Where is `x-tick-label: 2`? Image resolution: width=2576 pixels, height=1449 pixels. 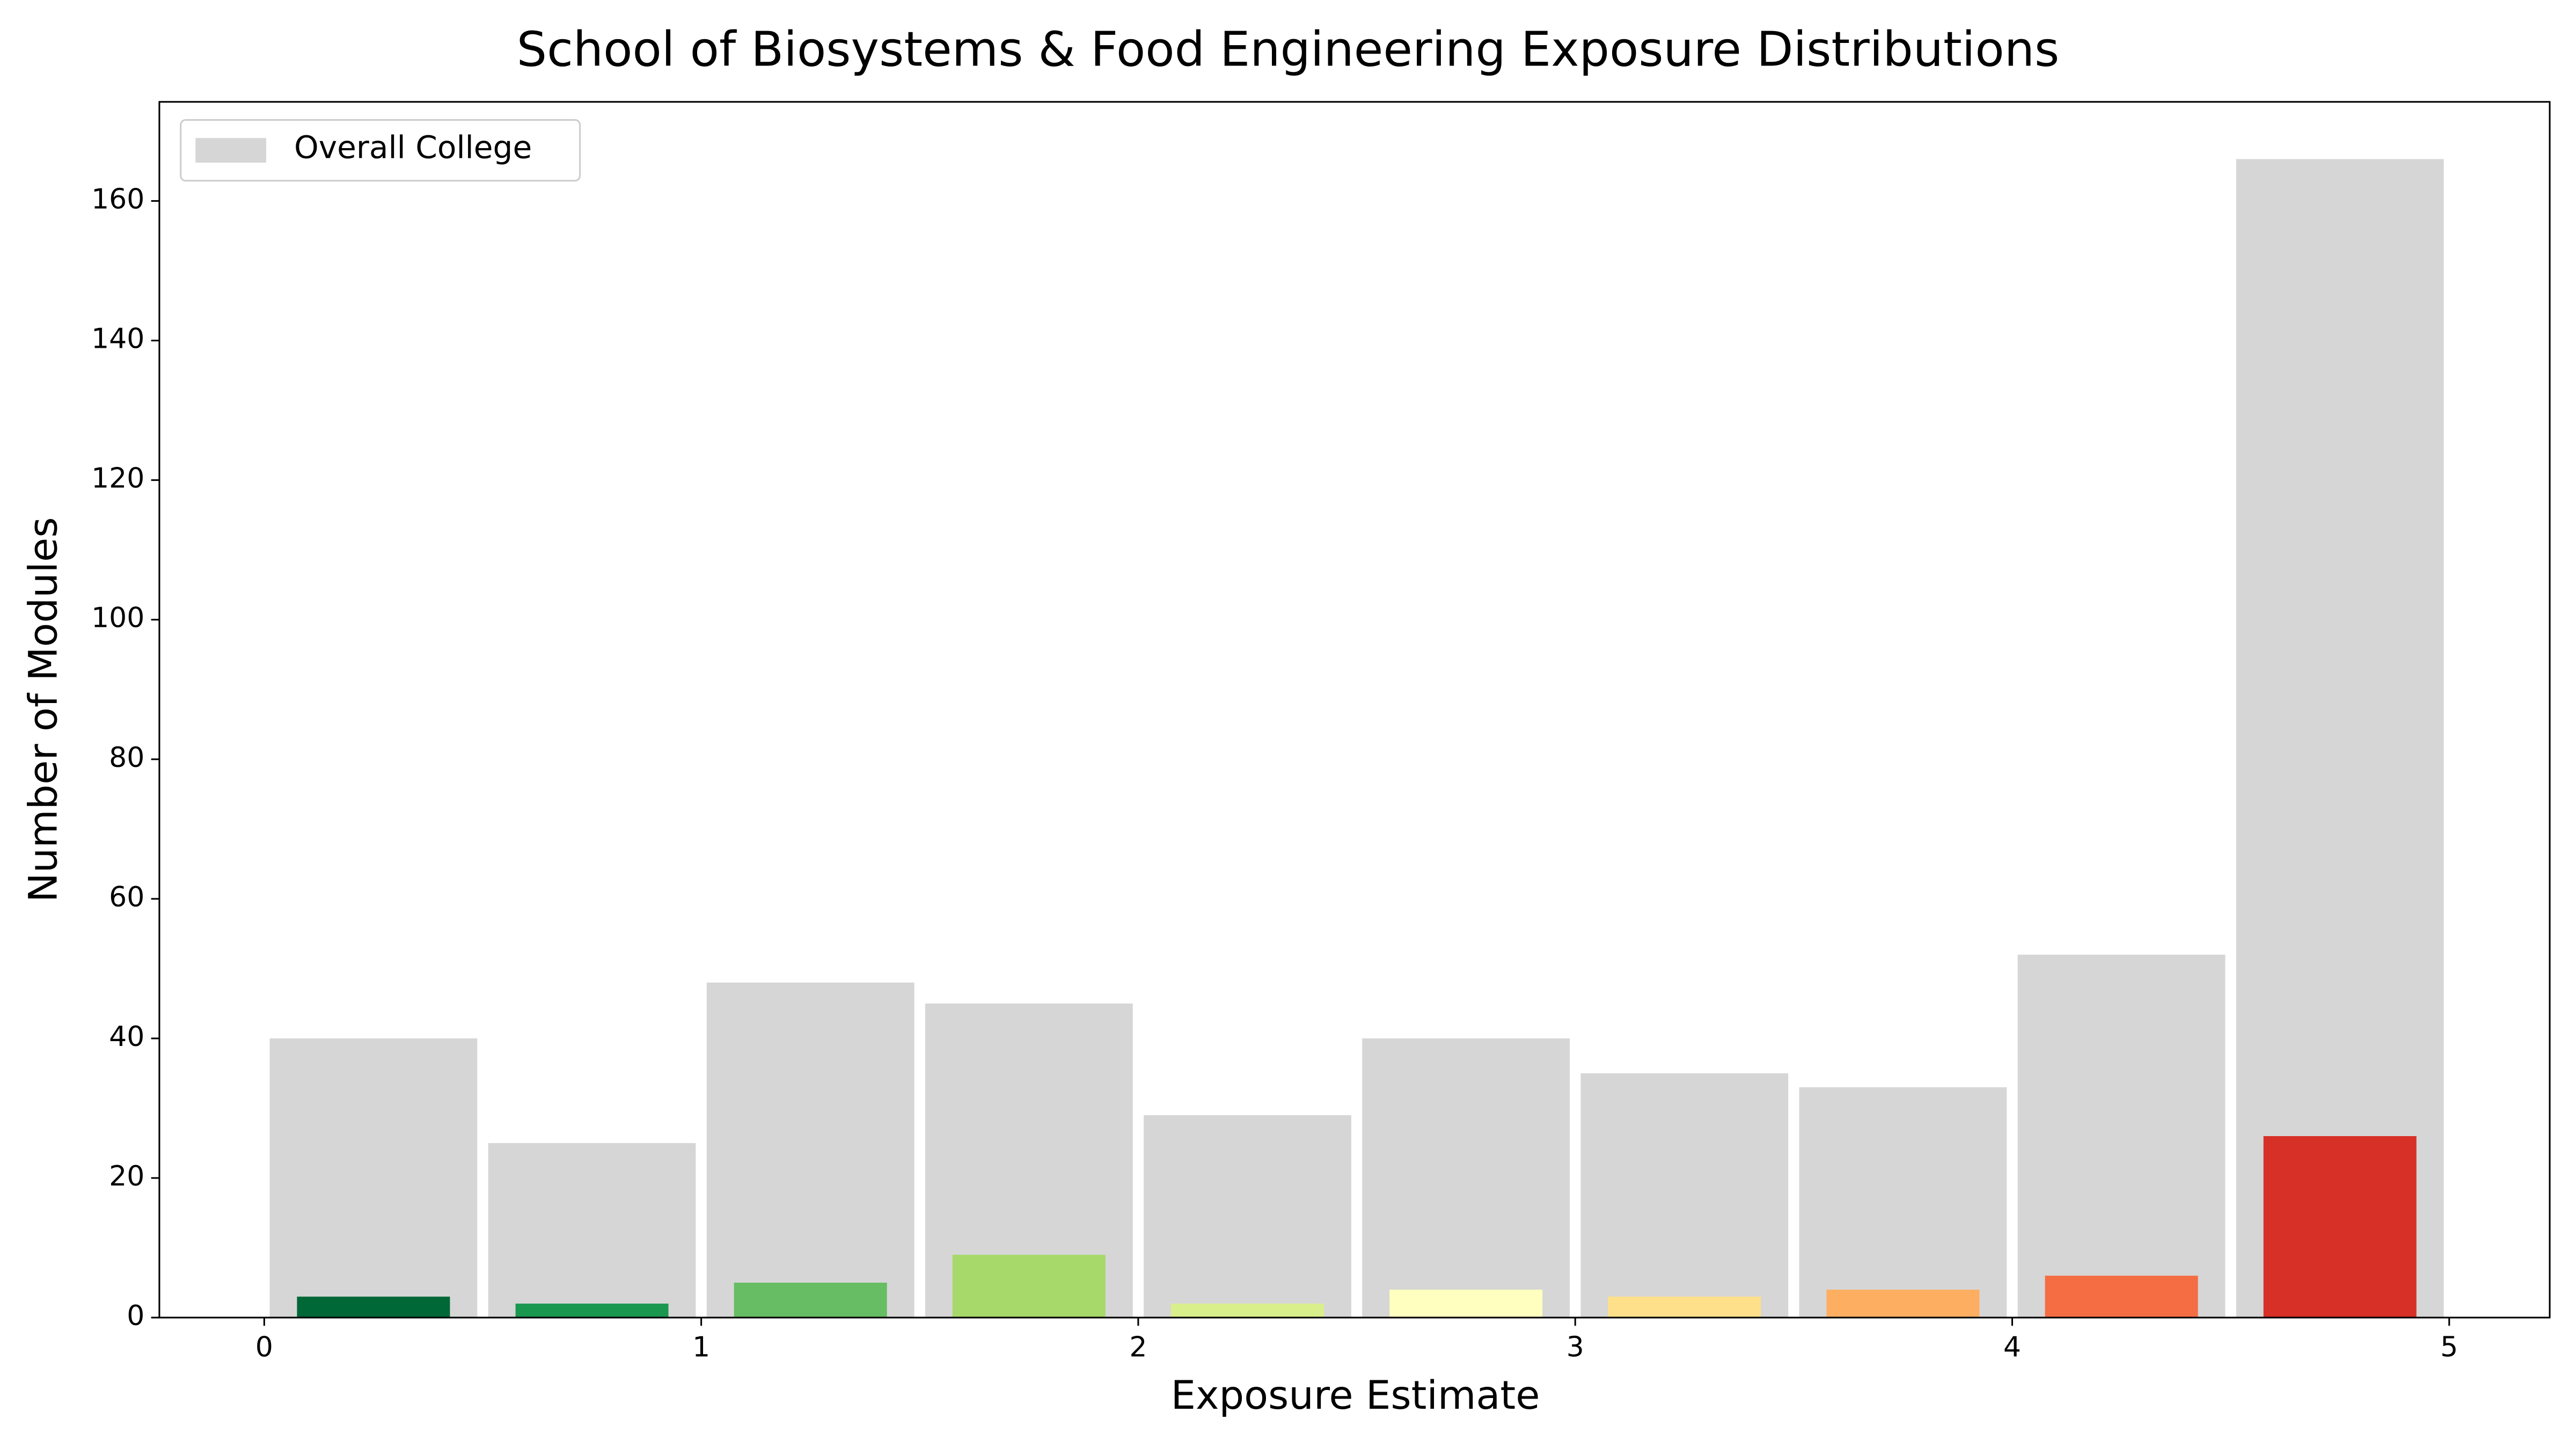 x-tick-label: 2 is located at coordinates (1138, 1347).